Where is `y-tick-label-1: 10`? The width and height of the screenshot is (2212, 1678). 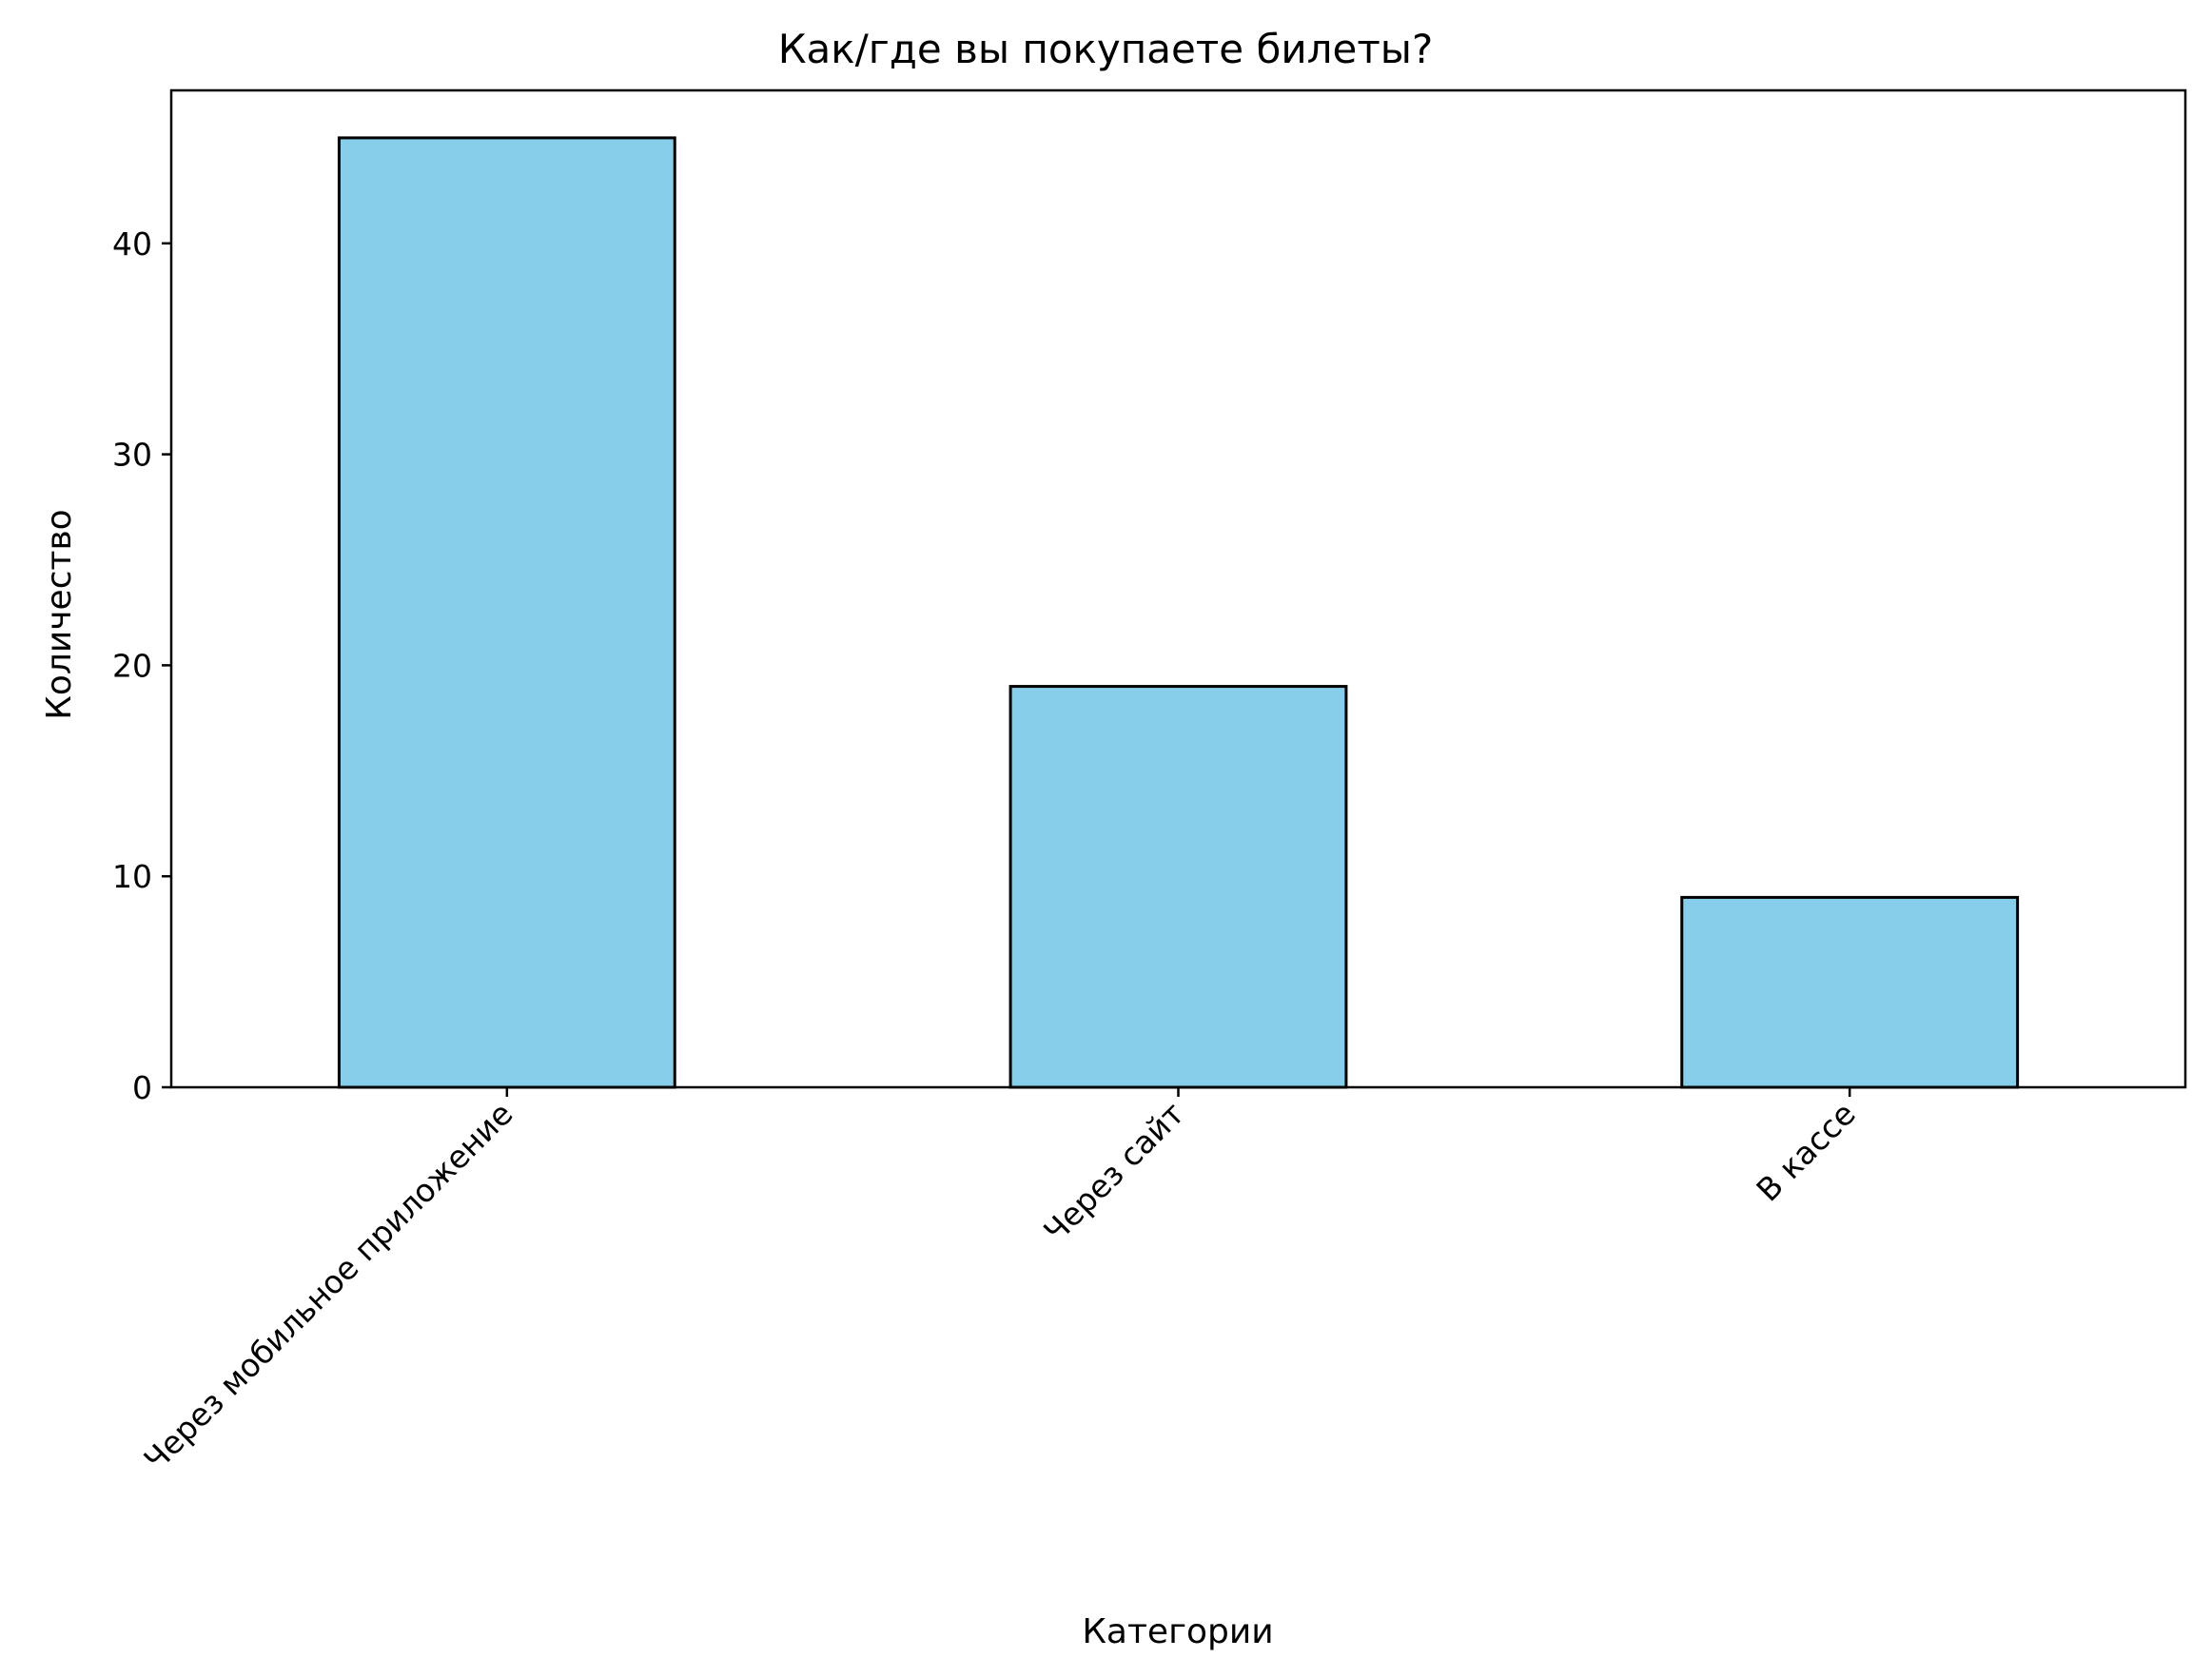
y-tick-label-1: 10 is located at coordinates (132, 877).